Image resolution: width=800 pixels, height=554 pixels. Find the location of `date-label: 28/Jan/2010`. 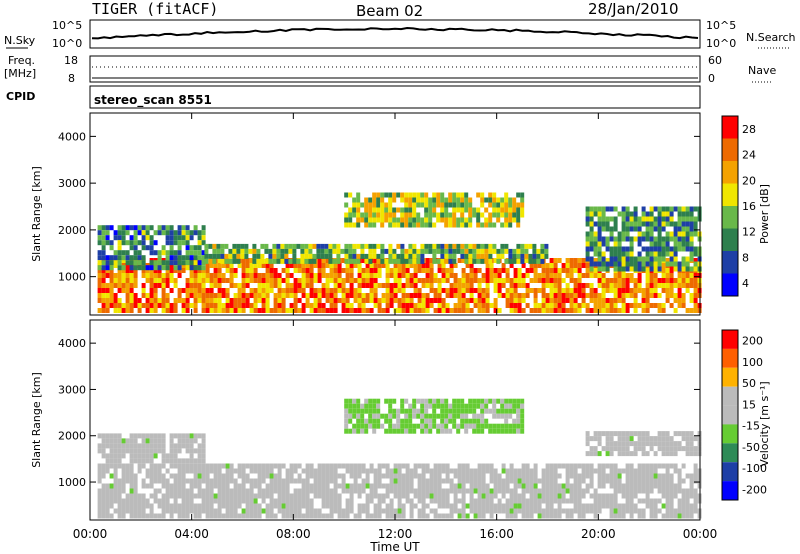

date-label: 28/Jan/2010 is located at coordinates (633, 9).